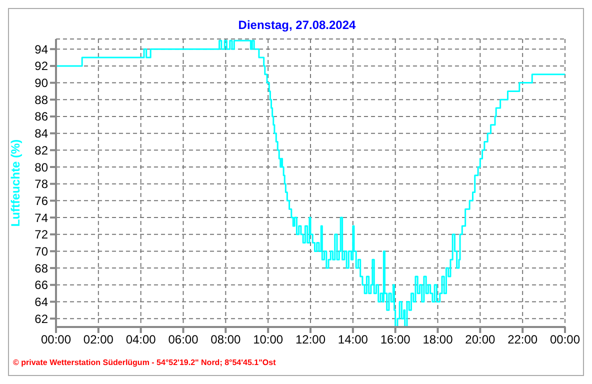 The image size is (592, 384). What do you see at coordinates (41, 201) in the screenshot?
I see `y-tick-label: 76` at bounding box center [41, 201].